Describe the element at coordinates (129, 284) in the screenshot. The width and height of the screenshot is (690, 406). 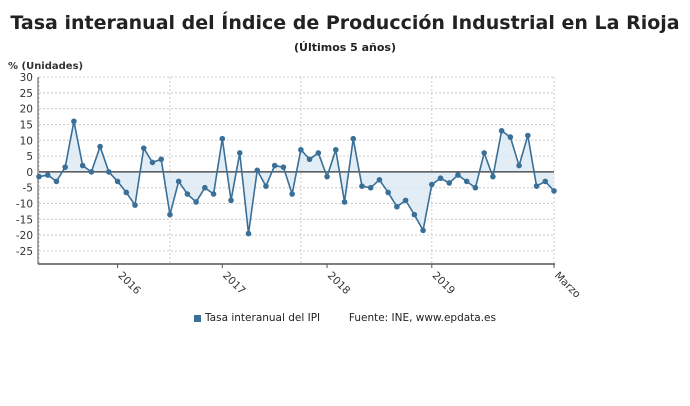
I see `x-tick-label: 2016` at that location.